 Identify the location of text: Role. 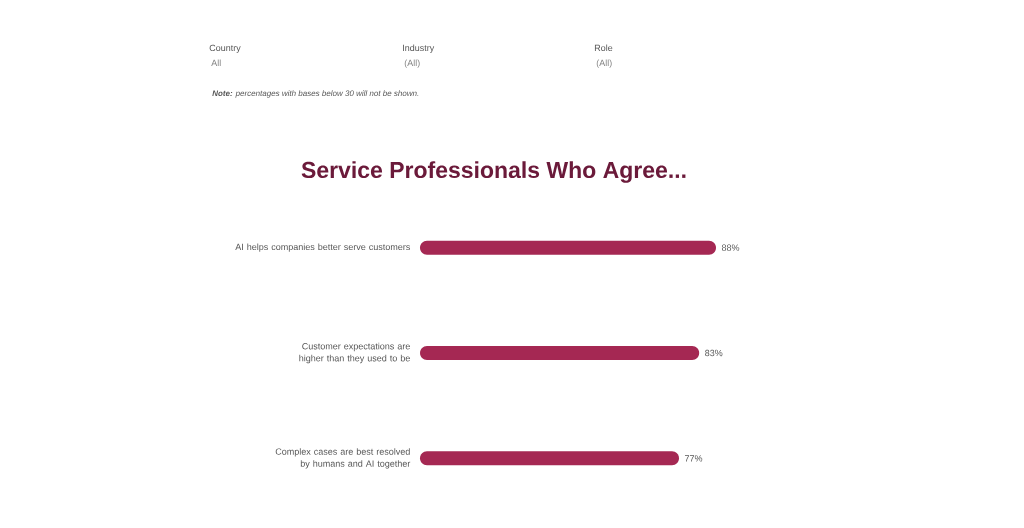
(603, 48).